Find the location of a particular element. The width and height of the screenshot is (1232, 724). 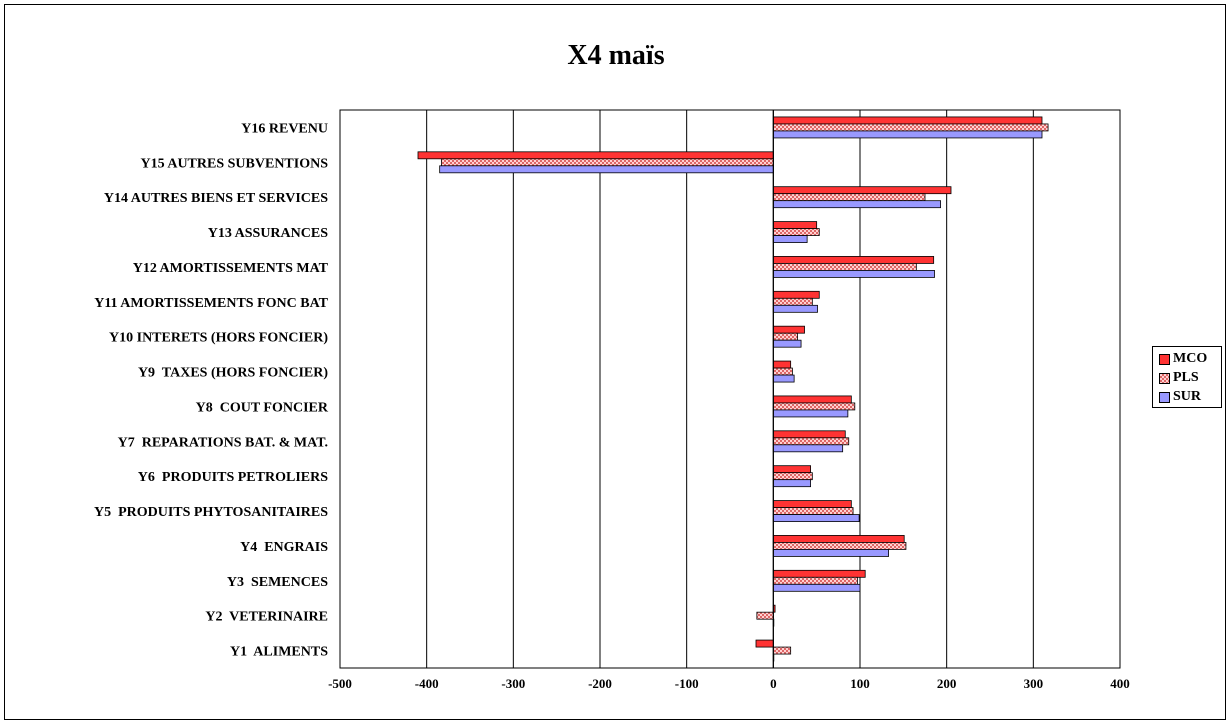

legend-item-mco: MCO is located at coordinates (1183, 359).